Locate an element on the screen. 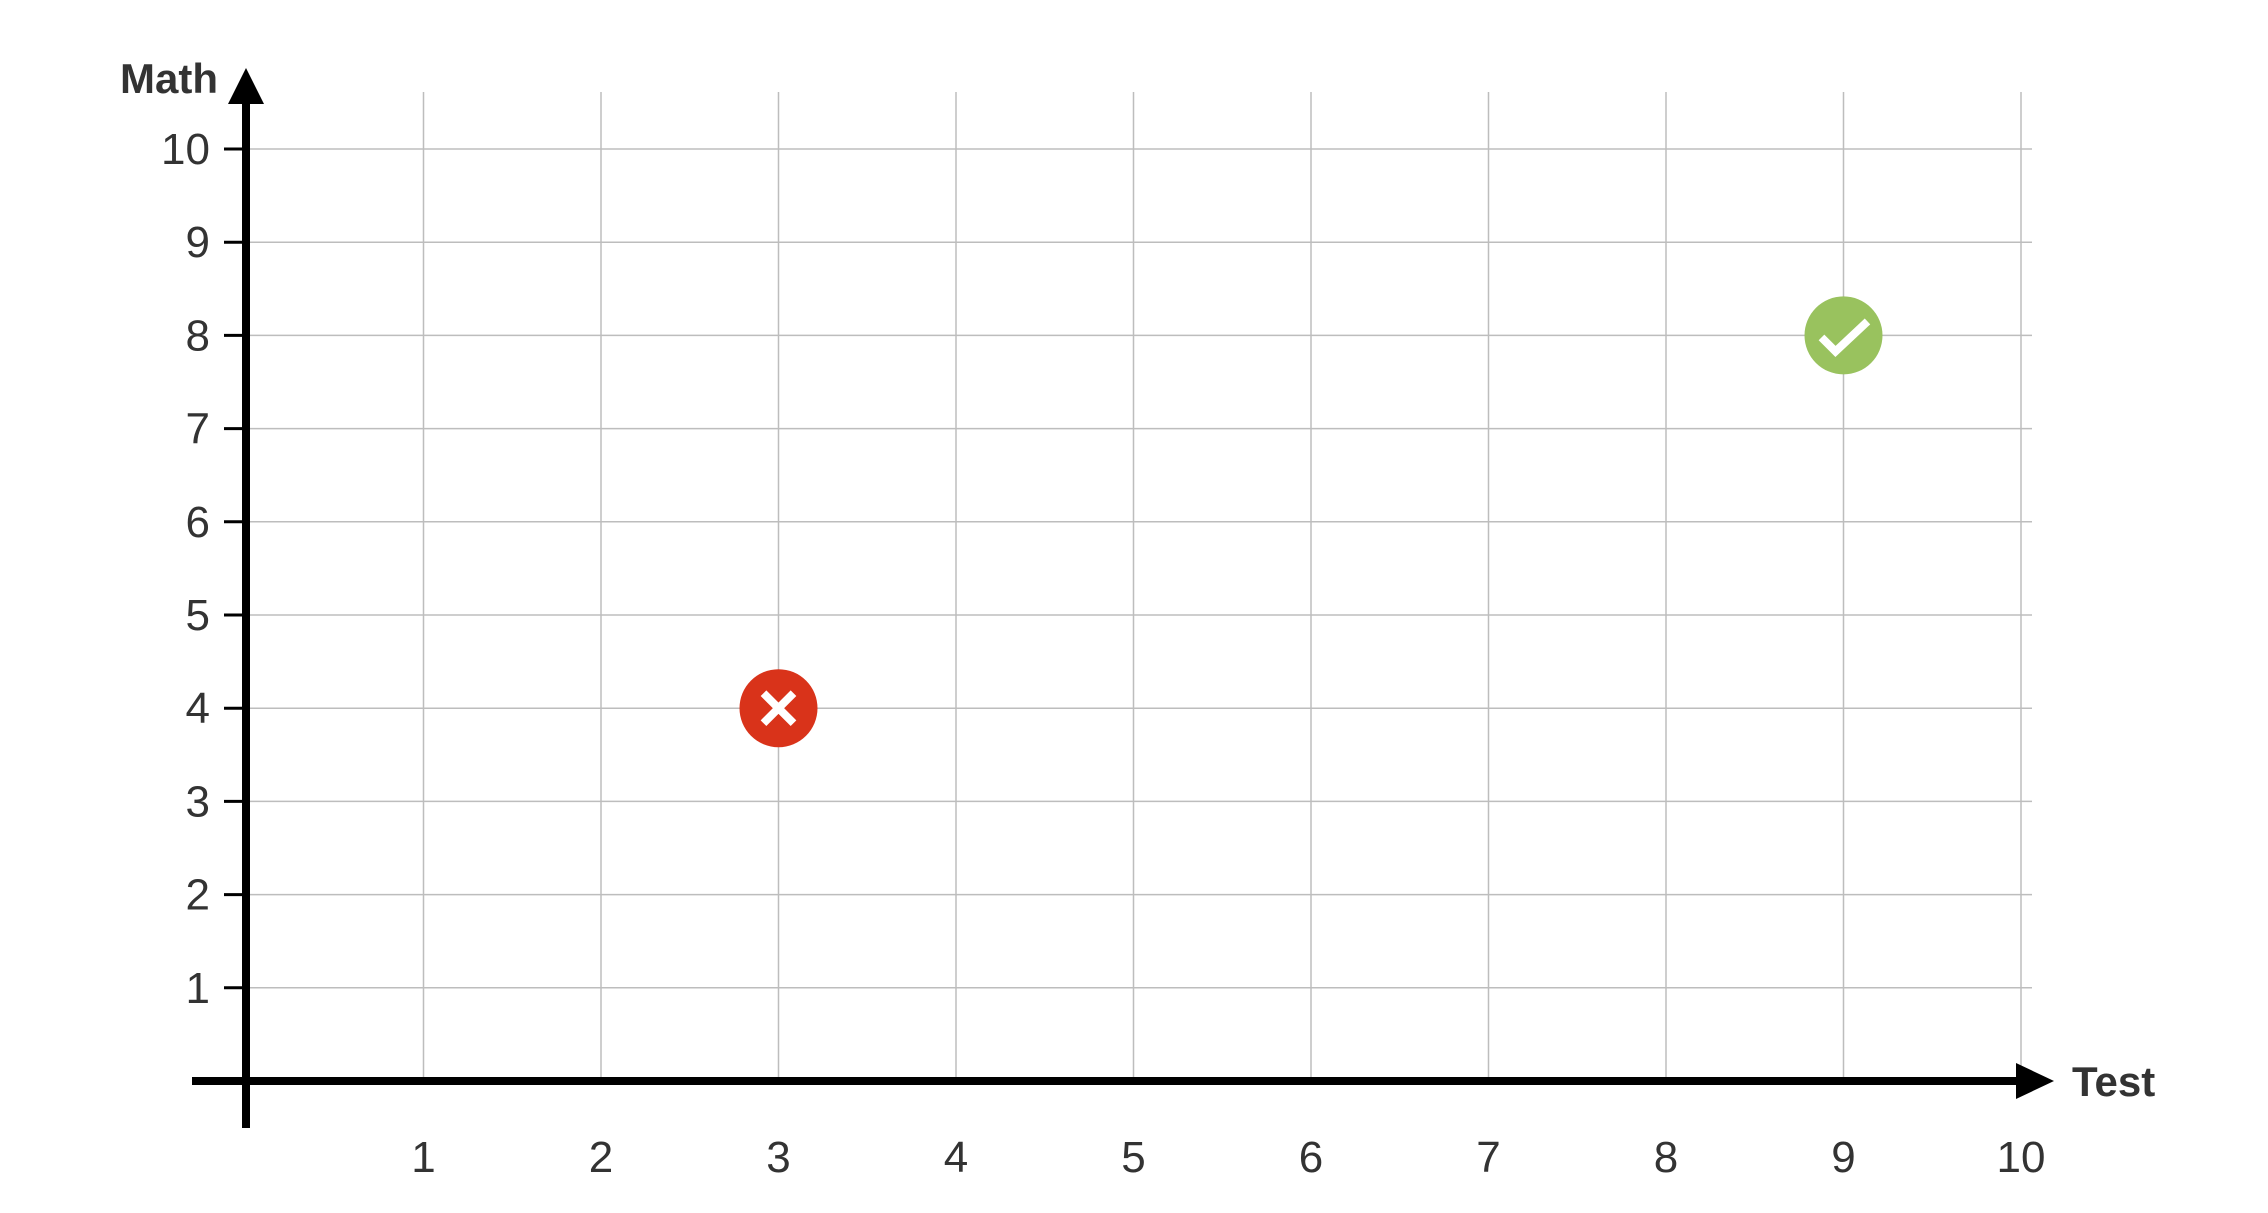 The image size is (2268, 1213). y-tick-label: 6 is located at coordinates (198, 522).